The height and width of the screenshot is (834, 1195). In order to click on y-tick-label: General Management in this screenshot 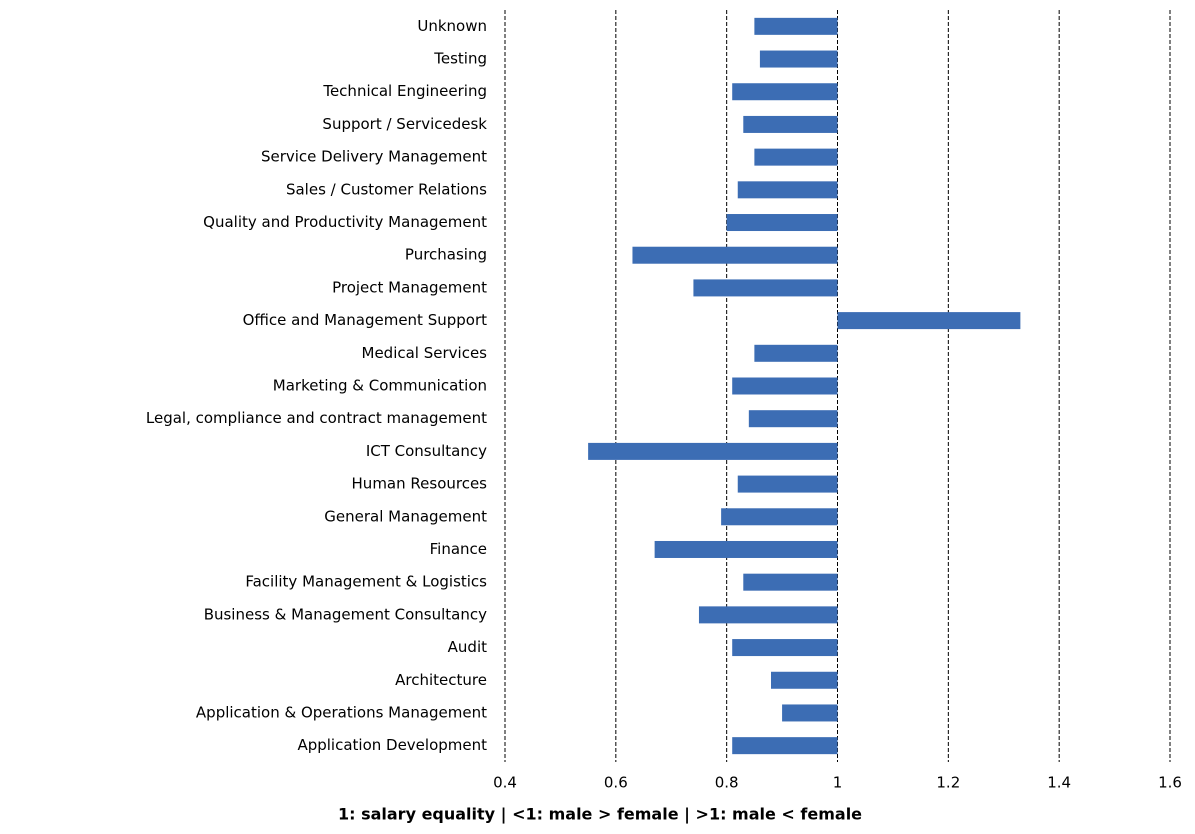, I will do `click(405, 516)`.